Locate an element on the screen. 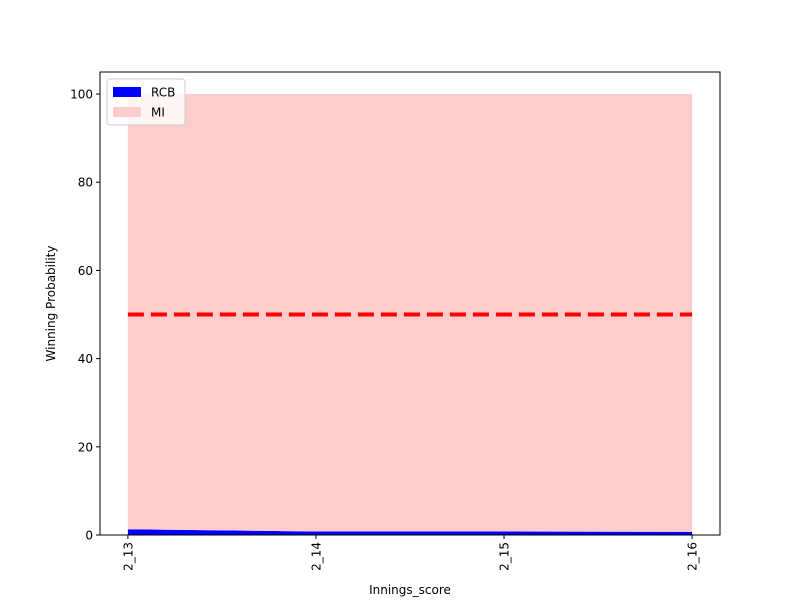  legend-label-rcb: RCB is located at coordinates (163, 93).